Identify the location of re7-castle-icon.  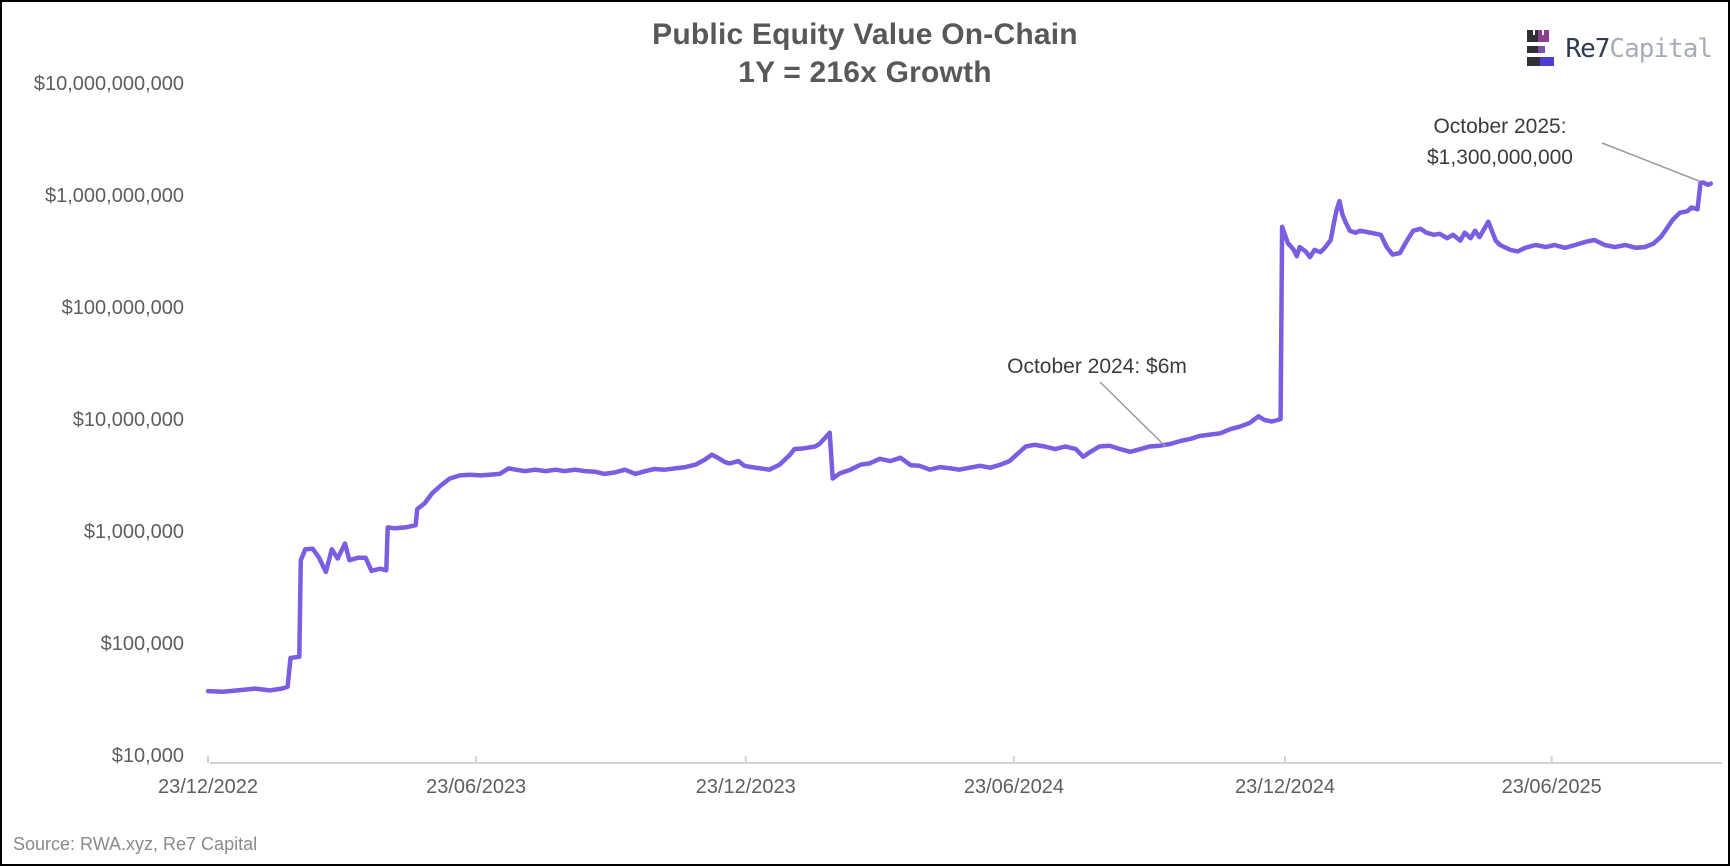
(1541, 48).